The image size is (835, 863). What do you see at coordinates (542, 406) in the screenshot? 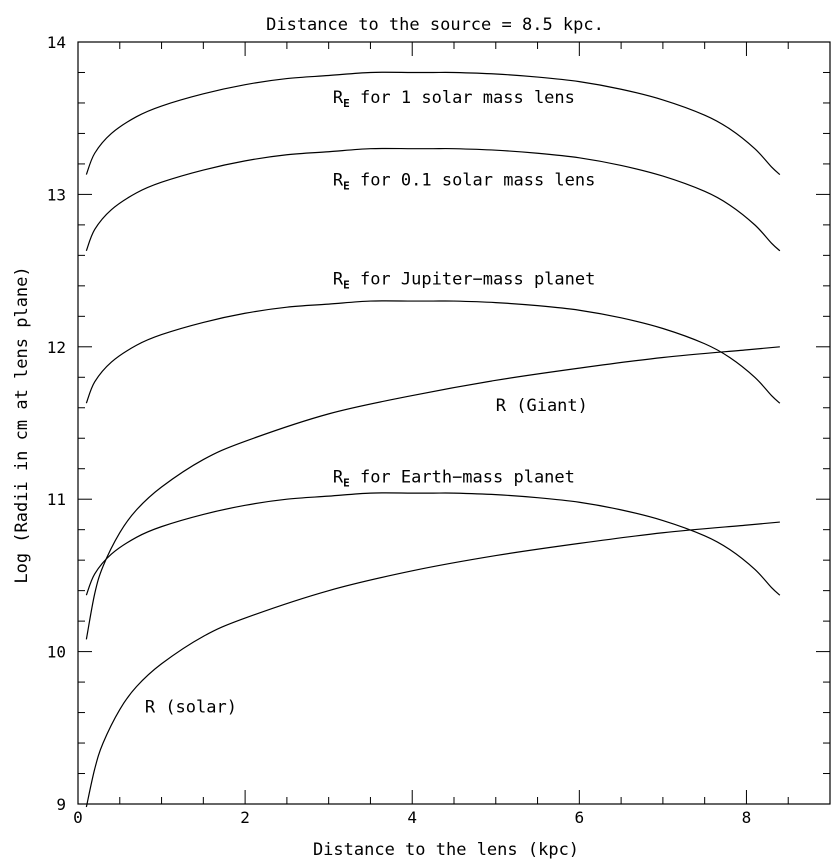
I see `curve-label-r-giant: R (Giant)` at bounding box center [542, 406].